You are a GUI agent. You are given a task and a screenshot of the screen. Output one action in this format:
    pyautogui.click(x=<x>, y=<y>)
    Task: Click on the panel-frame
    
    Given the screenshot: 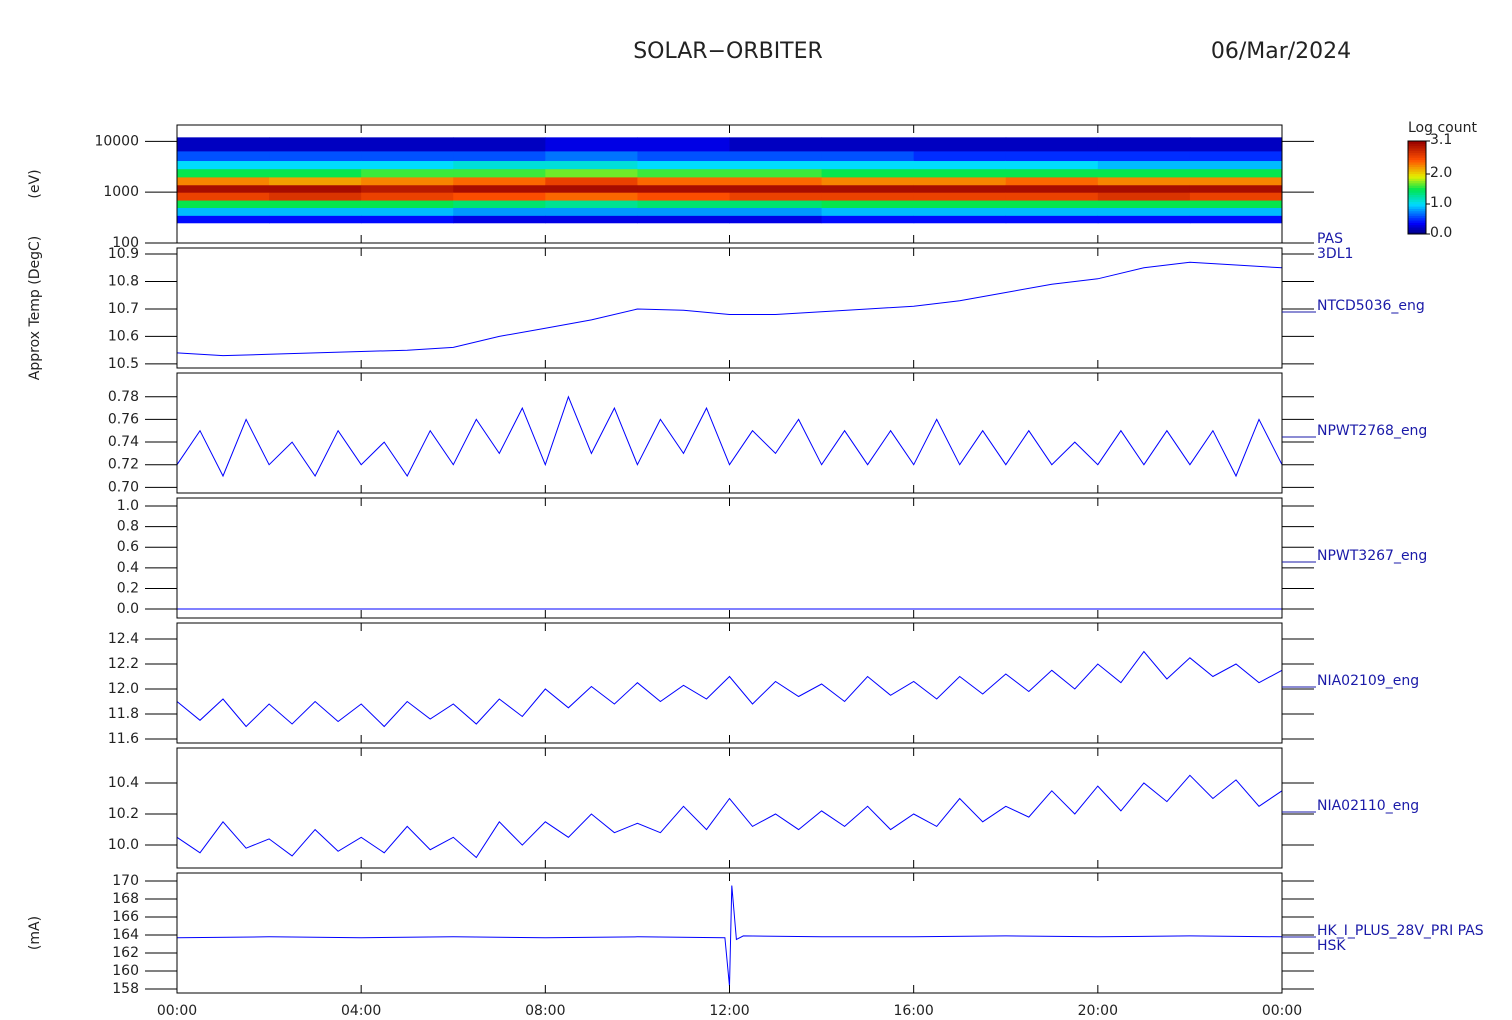 What is the action you would take?
    pyautogui.click(x=729, y=683)
    